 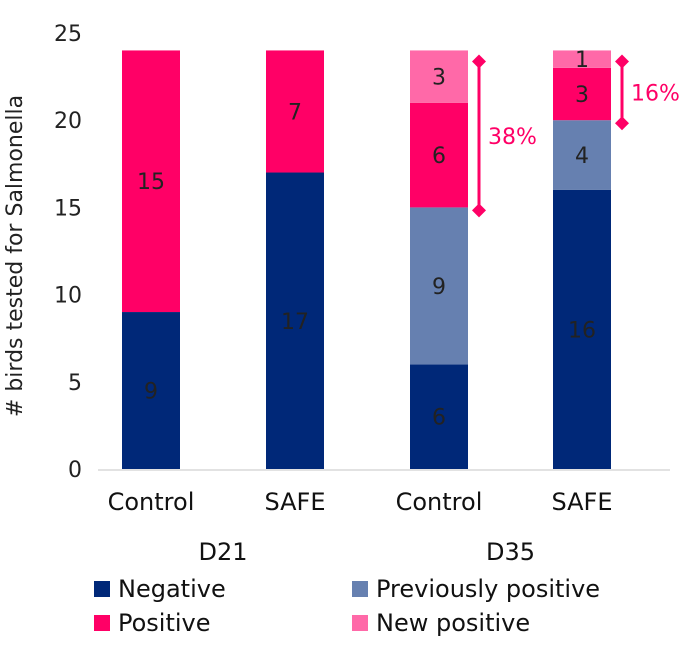 I want to click on data-label: 17, so click(x=295, y=322).